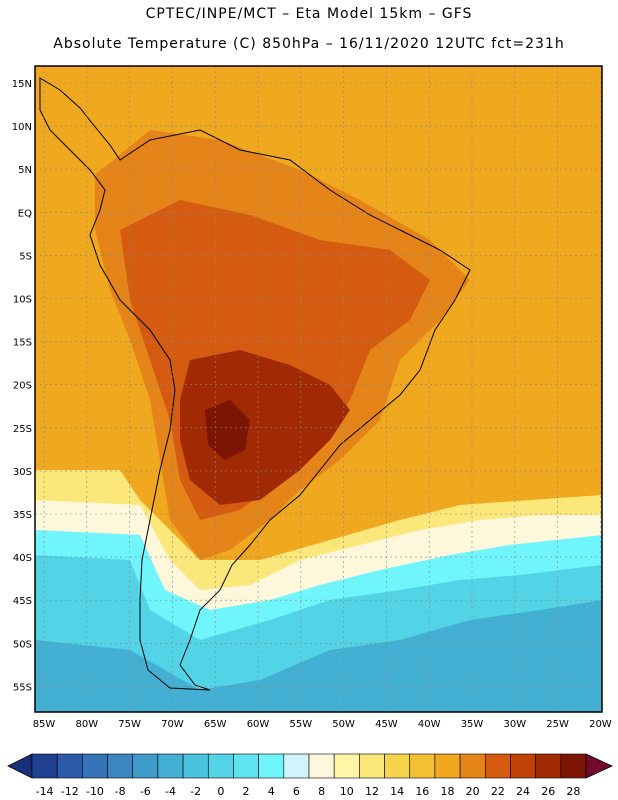  Describe the element at coordinates (120, 791) in the screenshot. I see `colorbar-label: -8` at that location.